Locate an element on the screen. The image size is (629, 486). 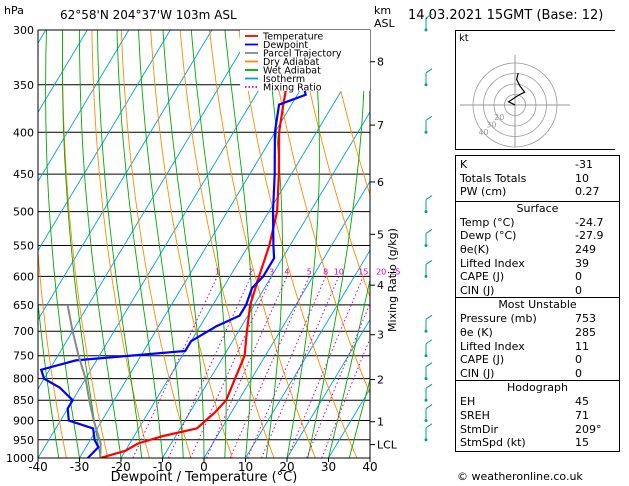
row-label: Pressure (mb) is located at coordinates (498, 319).